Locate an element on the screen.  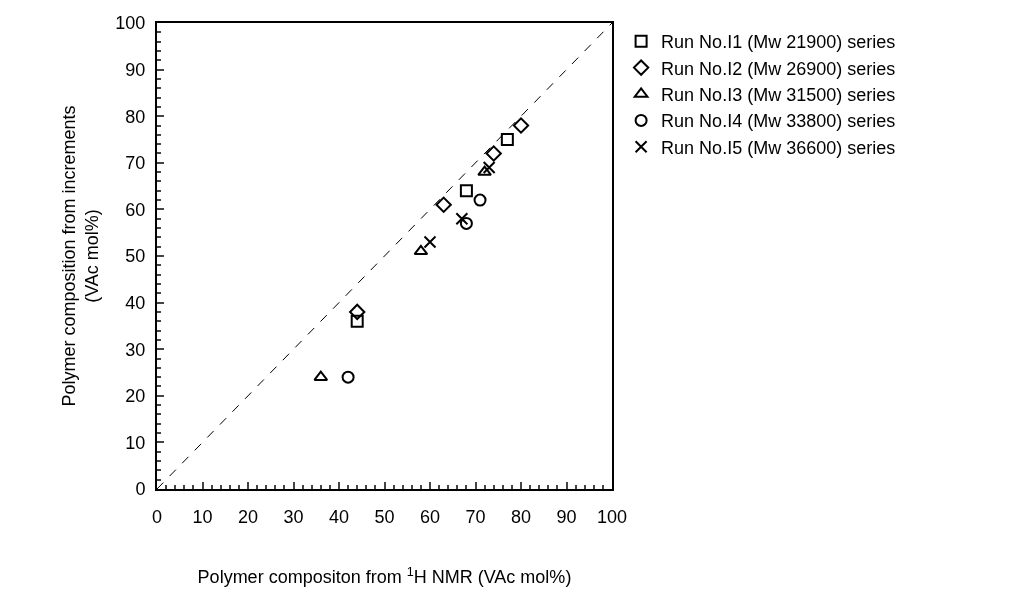
y-axis-title: Polymer composition from increments (VAc mol%) is located at coordinates (80, 256).